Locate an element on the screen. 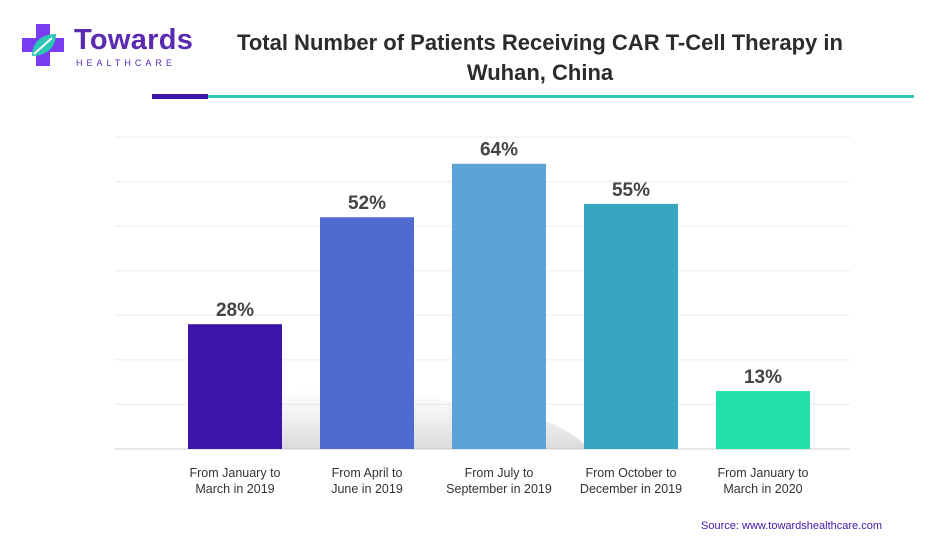 This screenshot has width=930, height=555. x-tick-label: From October to is located at coordinates (631, 473).